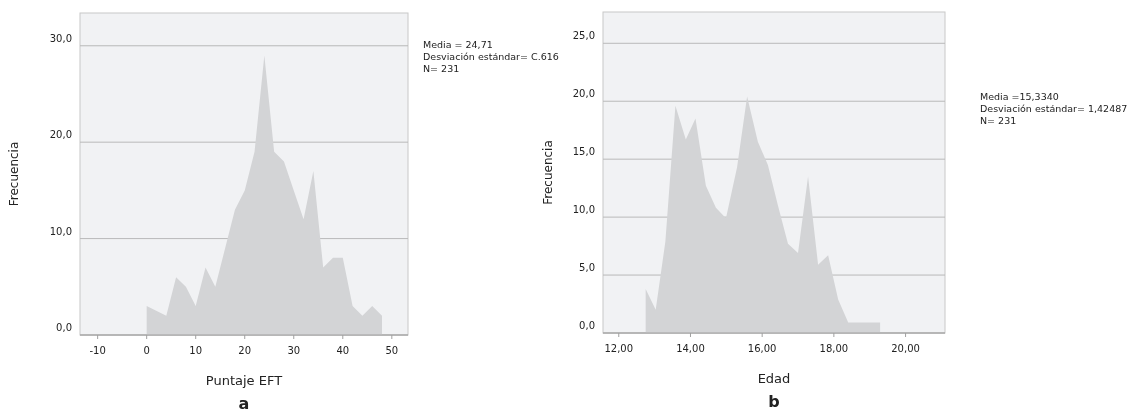 This screenshot has width=1127, height=413. I want to click on y-tick-label: 5,0, so click(587, 268).